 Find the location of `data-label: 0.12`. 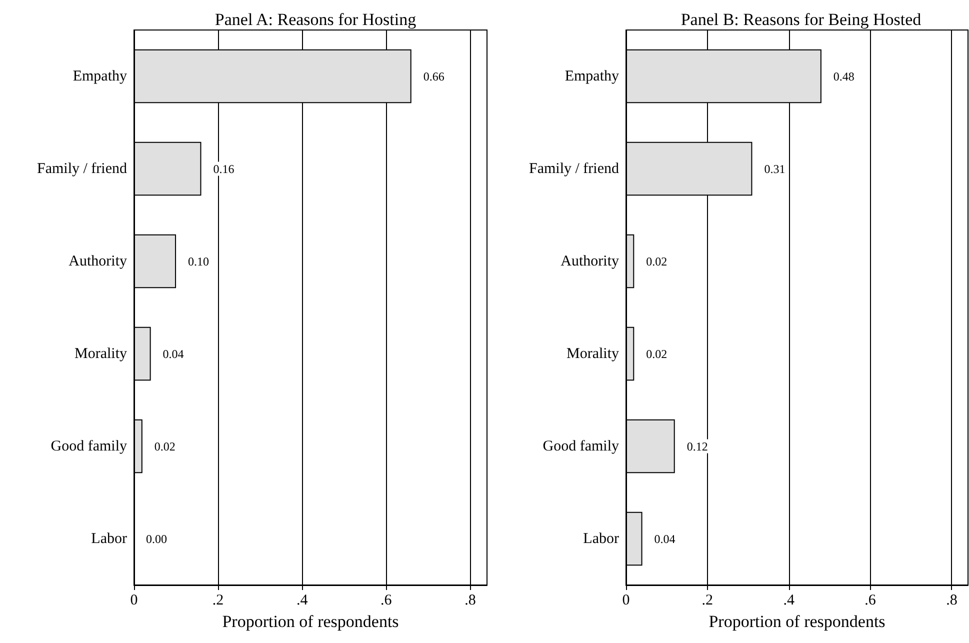

data-label: 0.12 is located at coordinates (697, 446).